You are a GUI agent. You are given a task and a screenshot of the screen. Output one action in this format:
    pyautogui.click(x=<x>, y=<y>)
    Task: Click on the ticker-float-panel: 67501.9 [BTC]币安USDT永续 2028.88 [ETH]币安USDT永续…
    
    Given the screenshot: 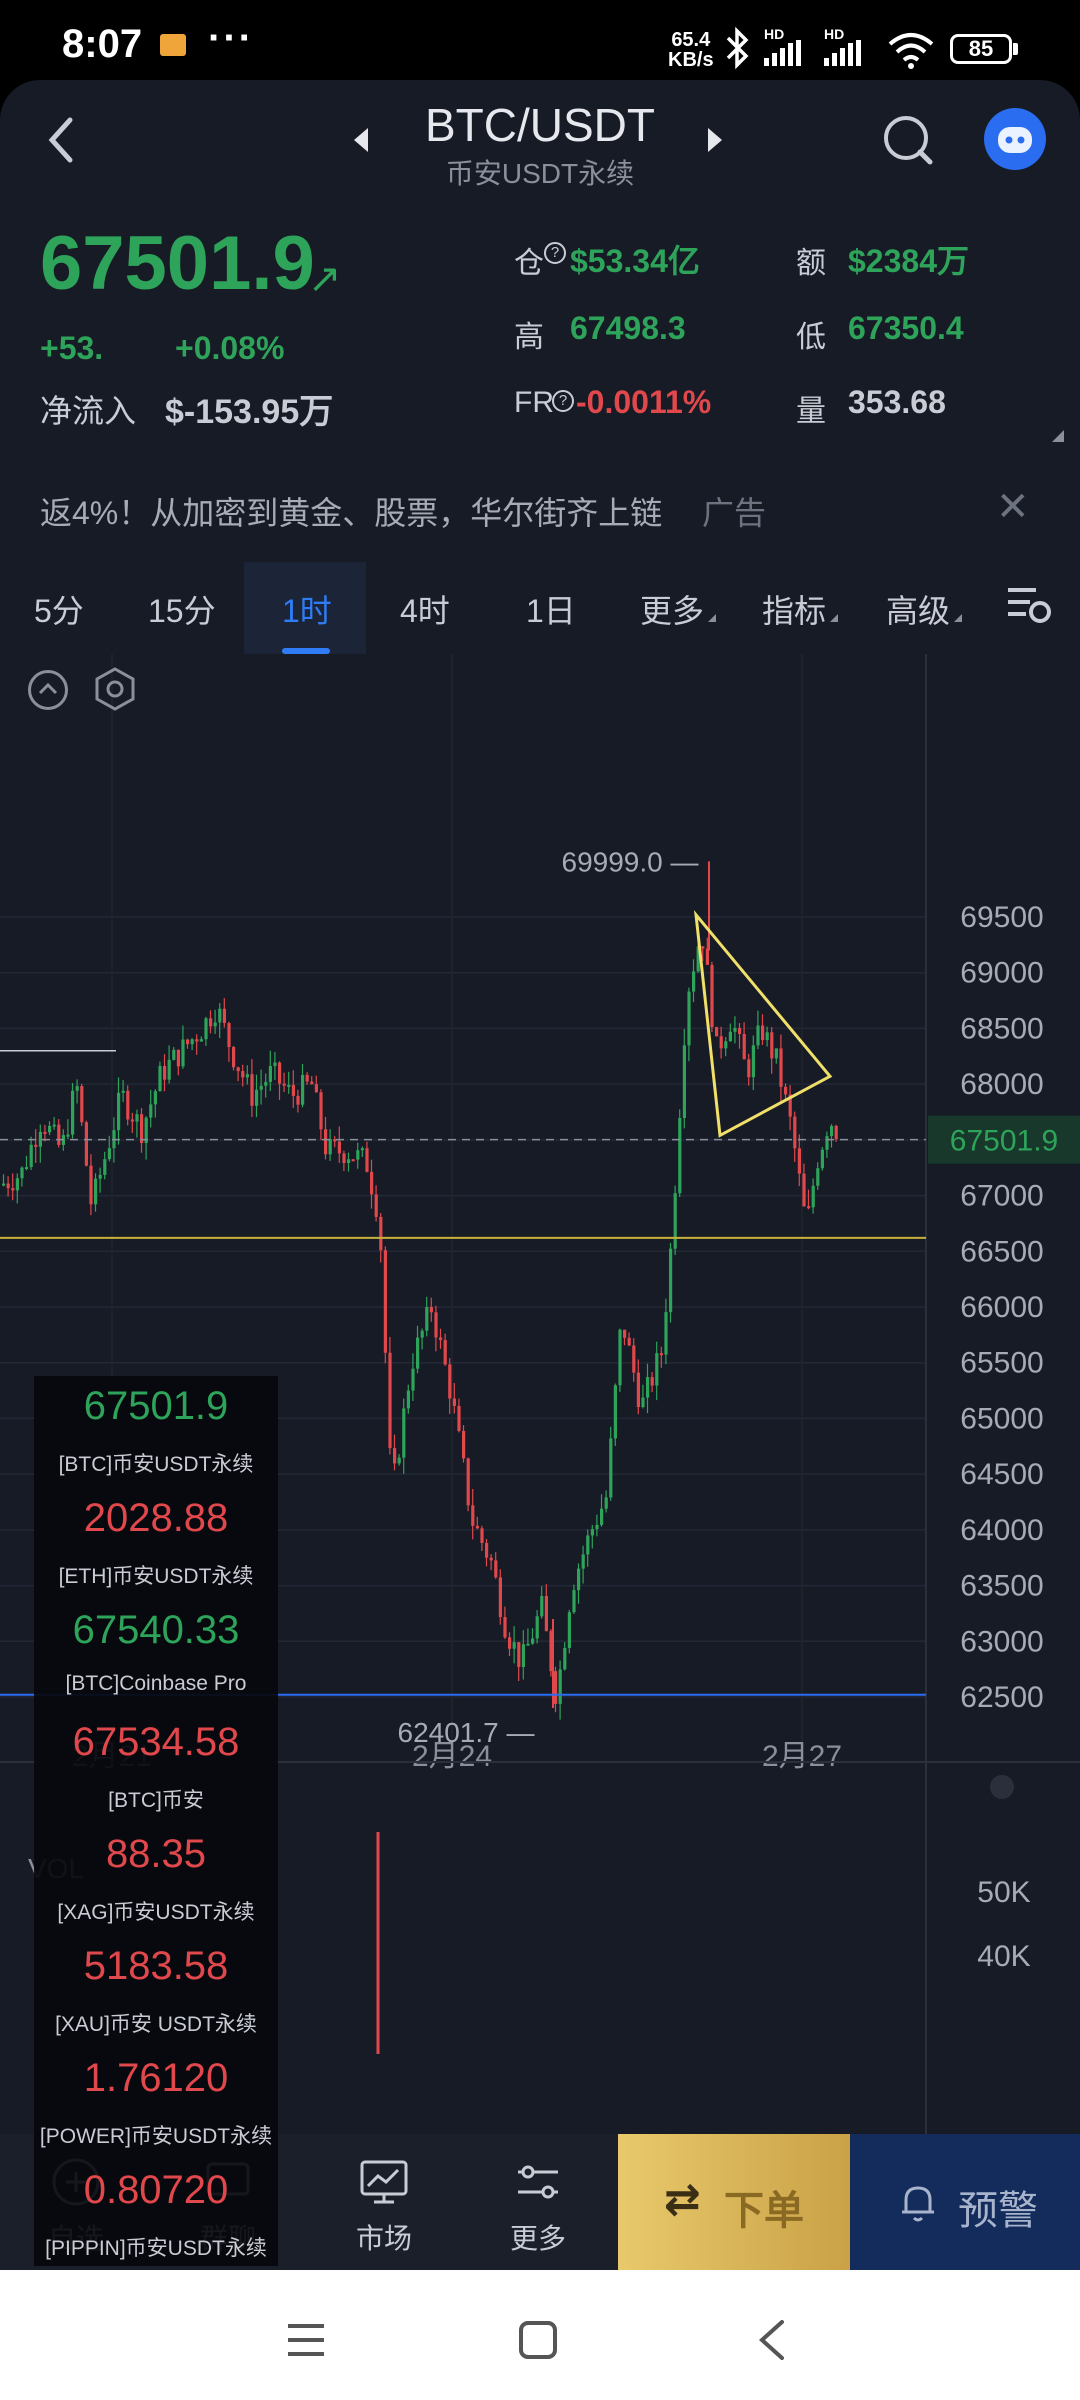 What is the action you would take?
    pyautogui.click(x=156, y=1821)
    